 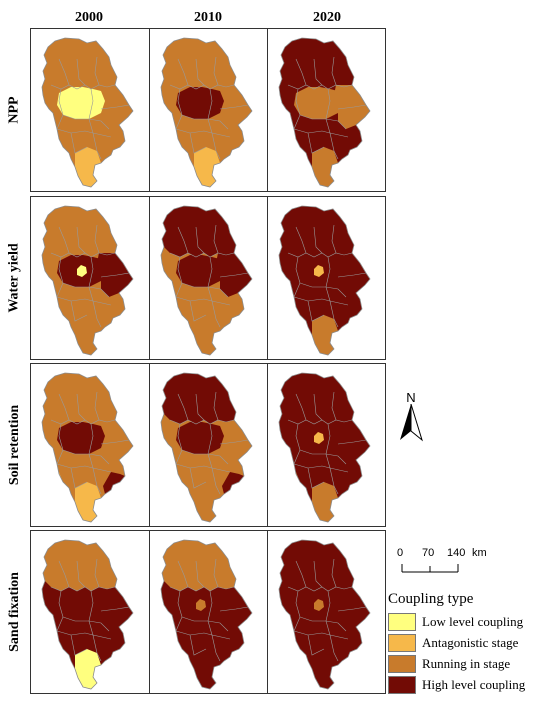 I want to click on north-arrow-label: N, so click(x=411, y=397).